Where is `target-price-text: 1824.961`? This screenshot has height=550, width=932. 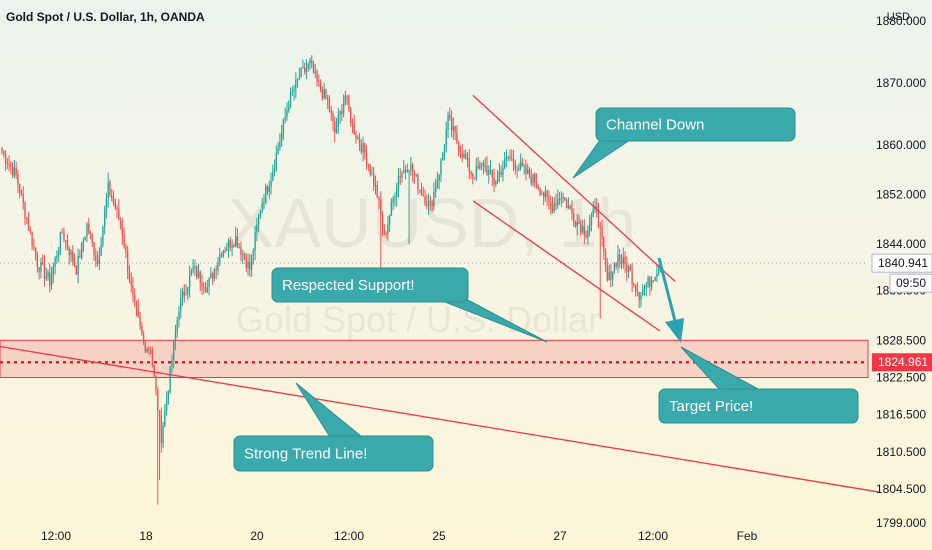
target-price-text: 1824.961 is located at coordinates (903, 362).